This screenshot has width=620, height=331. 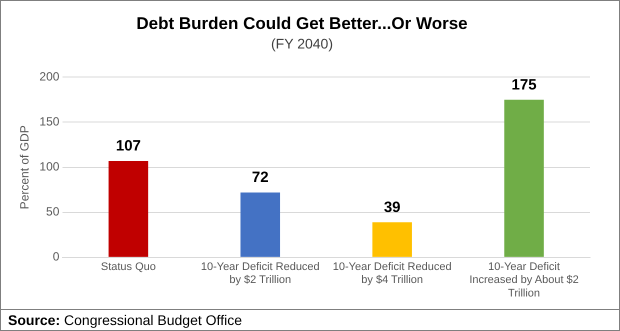 I want to click on data-label: 107, so click(x=128, y=146).